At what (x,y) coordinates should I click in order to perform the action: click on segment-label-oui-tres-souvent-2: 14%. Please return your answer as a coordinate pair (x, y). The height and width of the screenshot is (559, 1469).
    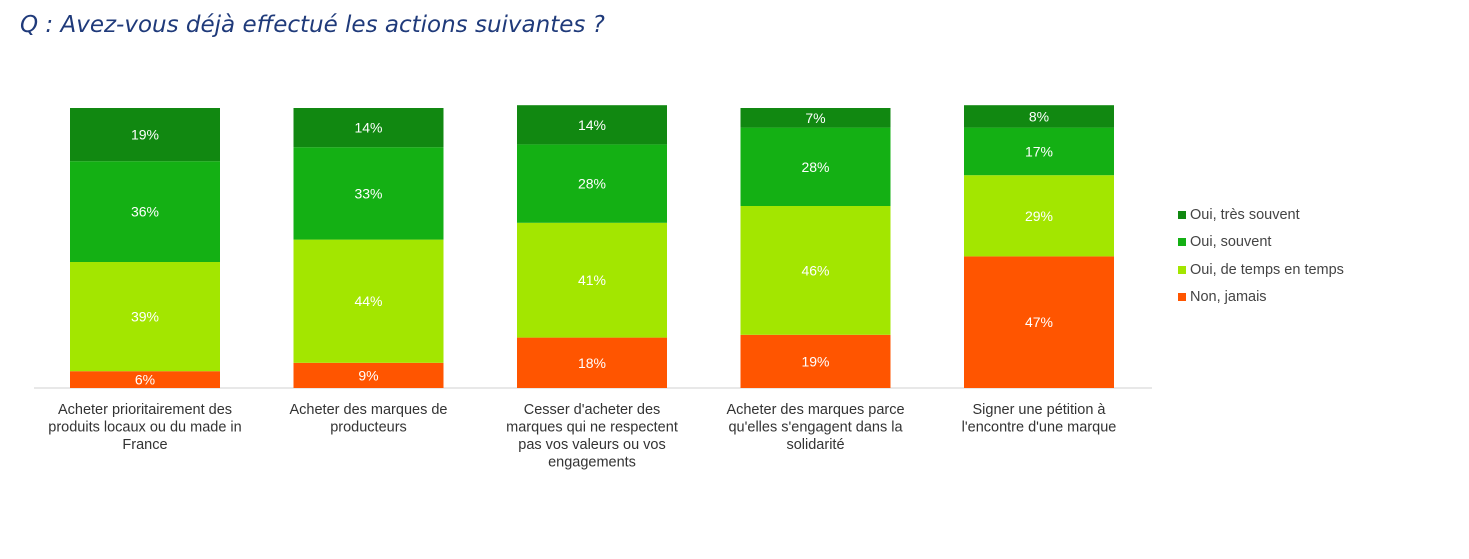
    Looking at the image, I should click on (368, 128).